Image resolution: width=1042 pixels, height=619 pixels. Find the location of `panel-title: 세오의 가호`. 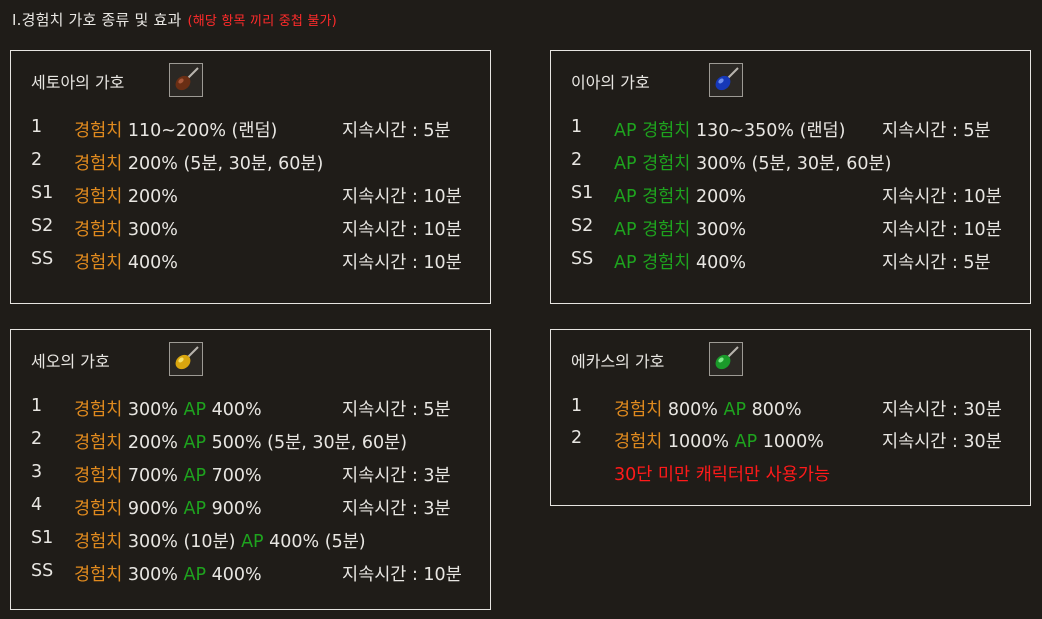

panel-title: 세오의 가호 is located at coordinates (70, 361).